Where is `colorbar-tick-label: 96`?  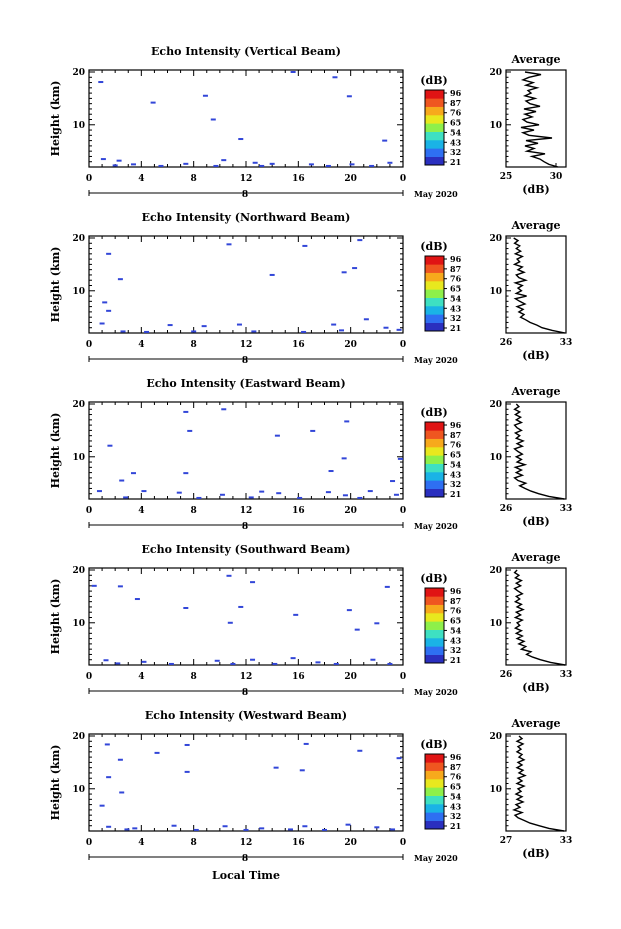 colorbar-tick-label: 96 is located at coordinates (456, 259).